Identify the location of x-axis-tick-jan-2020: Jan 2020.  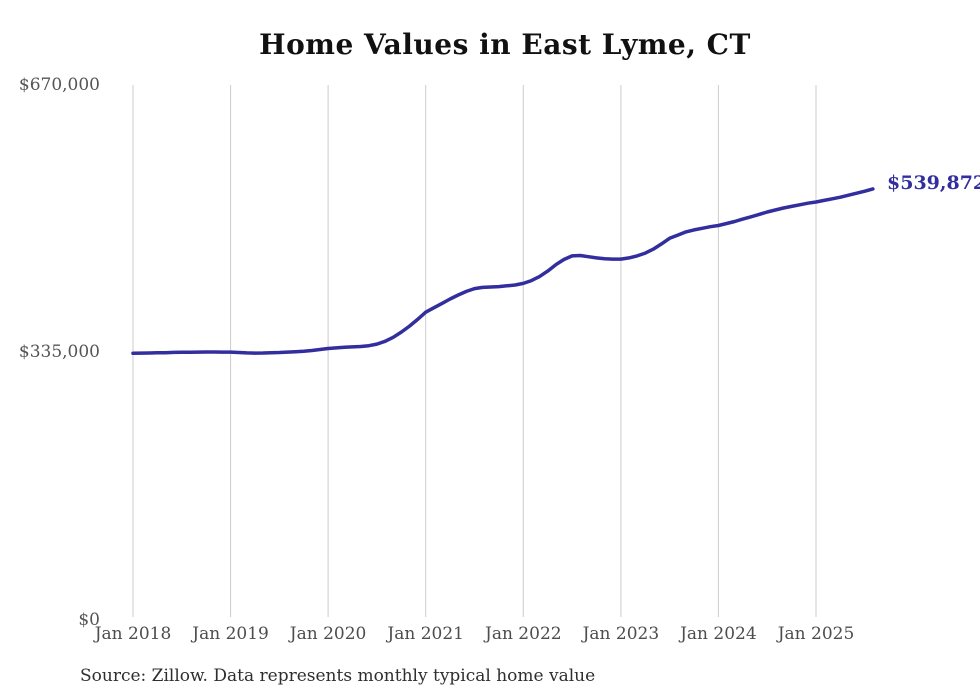
(328, 634).